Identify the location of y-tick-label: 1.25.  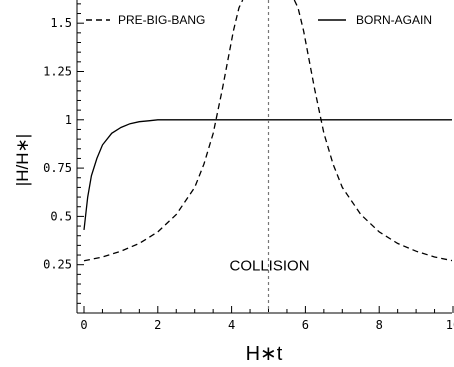
(57, 71).